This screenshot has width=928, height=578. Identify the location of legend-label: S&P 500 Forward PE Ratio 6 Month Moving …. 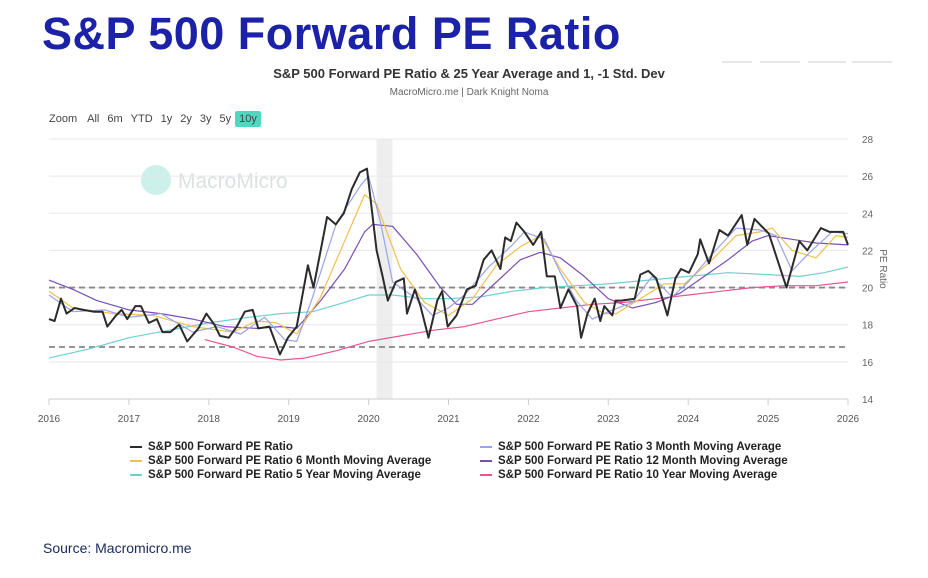
(290, 461).